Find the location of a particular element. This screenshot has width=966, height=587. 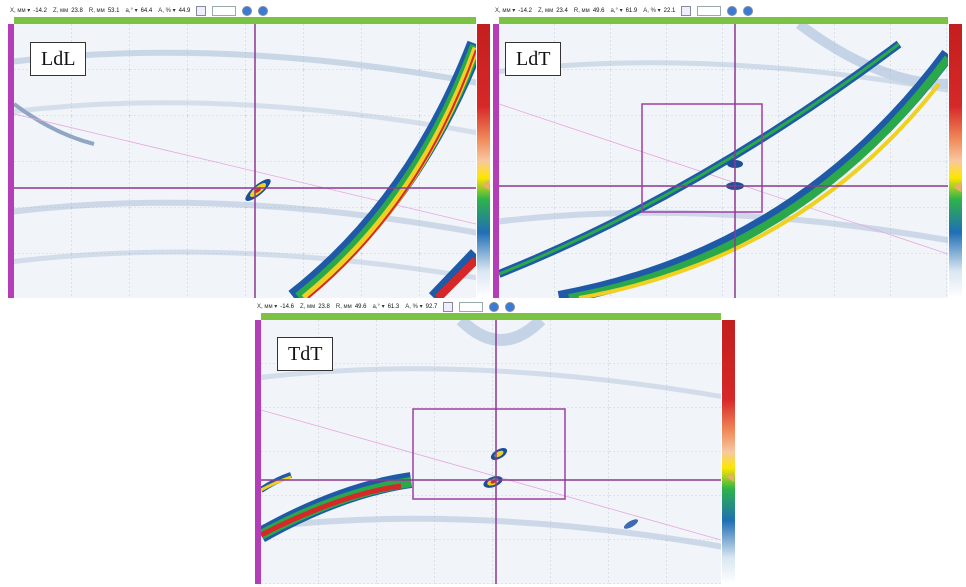

z-coord-value: 23.4 is located at coordinates (562, 10).